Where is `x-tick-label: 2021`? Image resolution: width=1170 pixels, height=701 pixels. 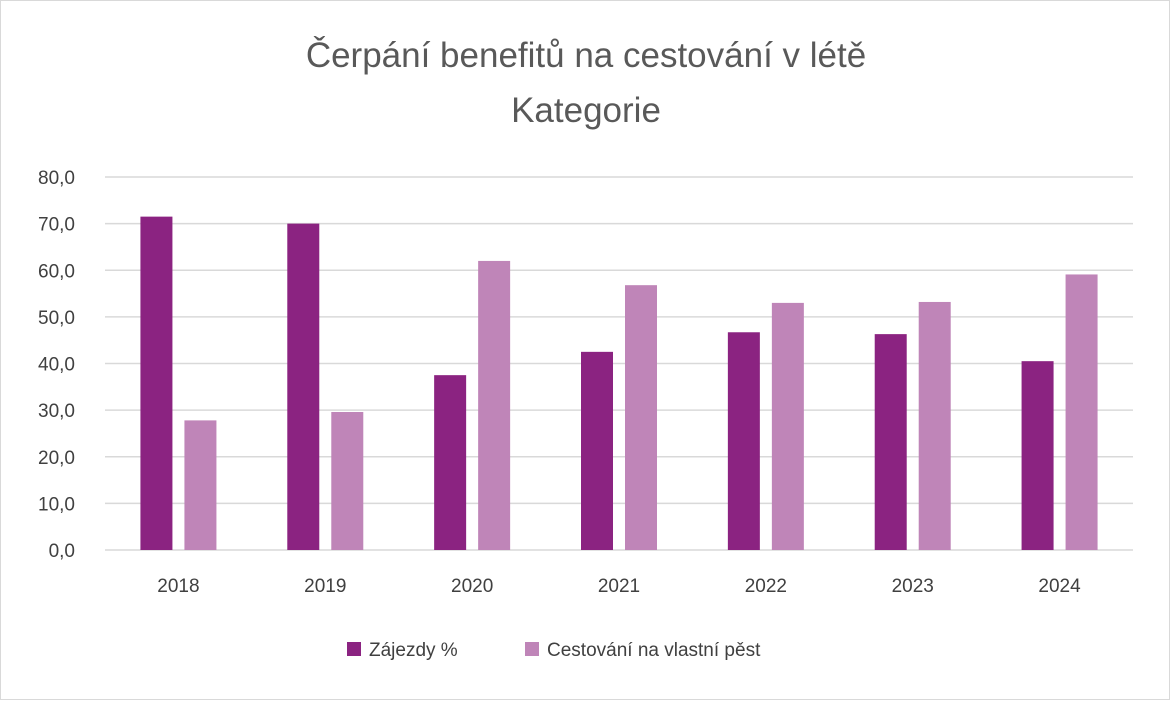
x-tick-label: 2021 is located at coordinates (619, 586).